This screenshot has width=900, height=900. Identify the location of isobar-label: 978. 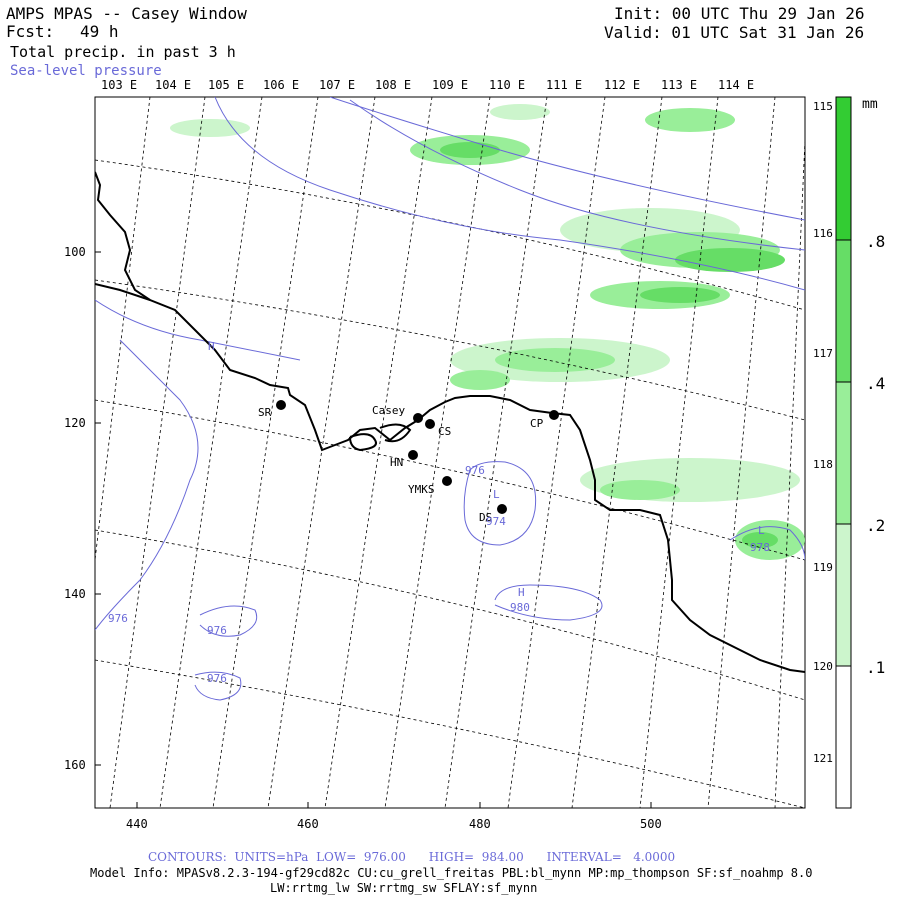
(760, 547).